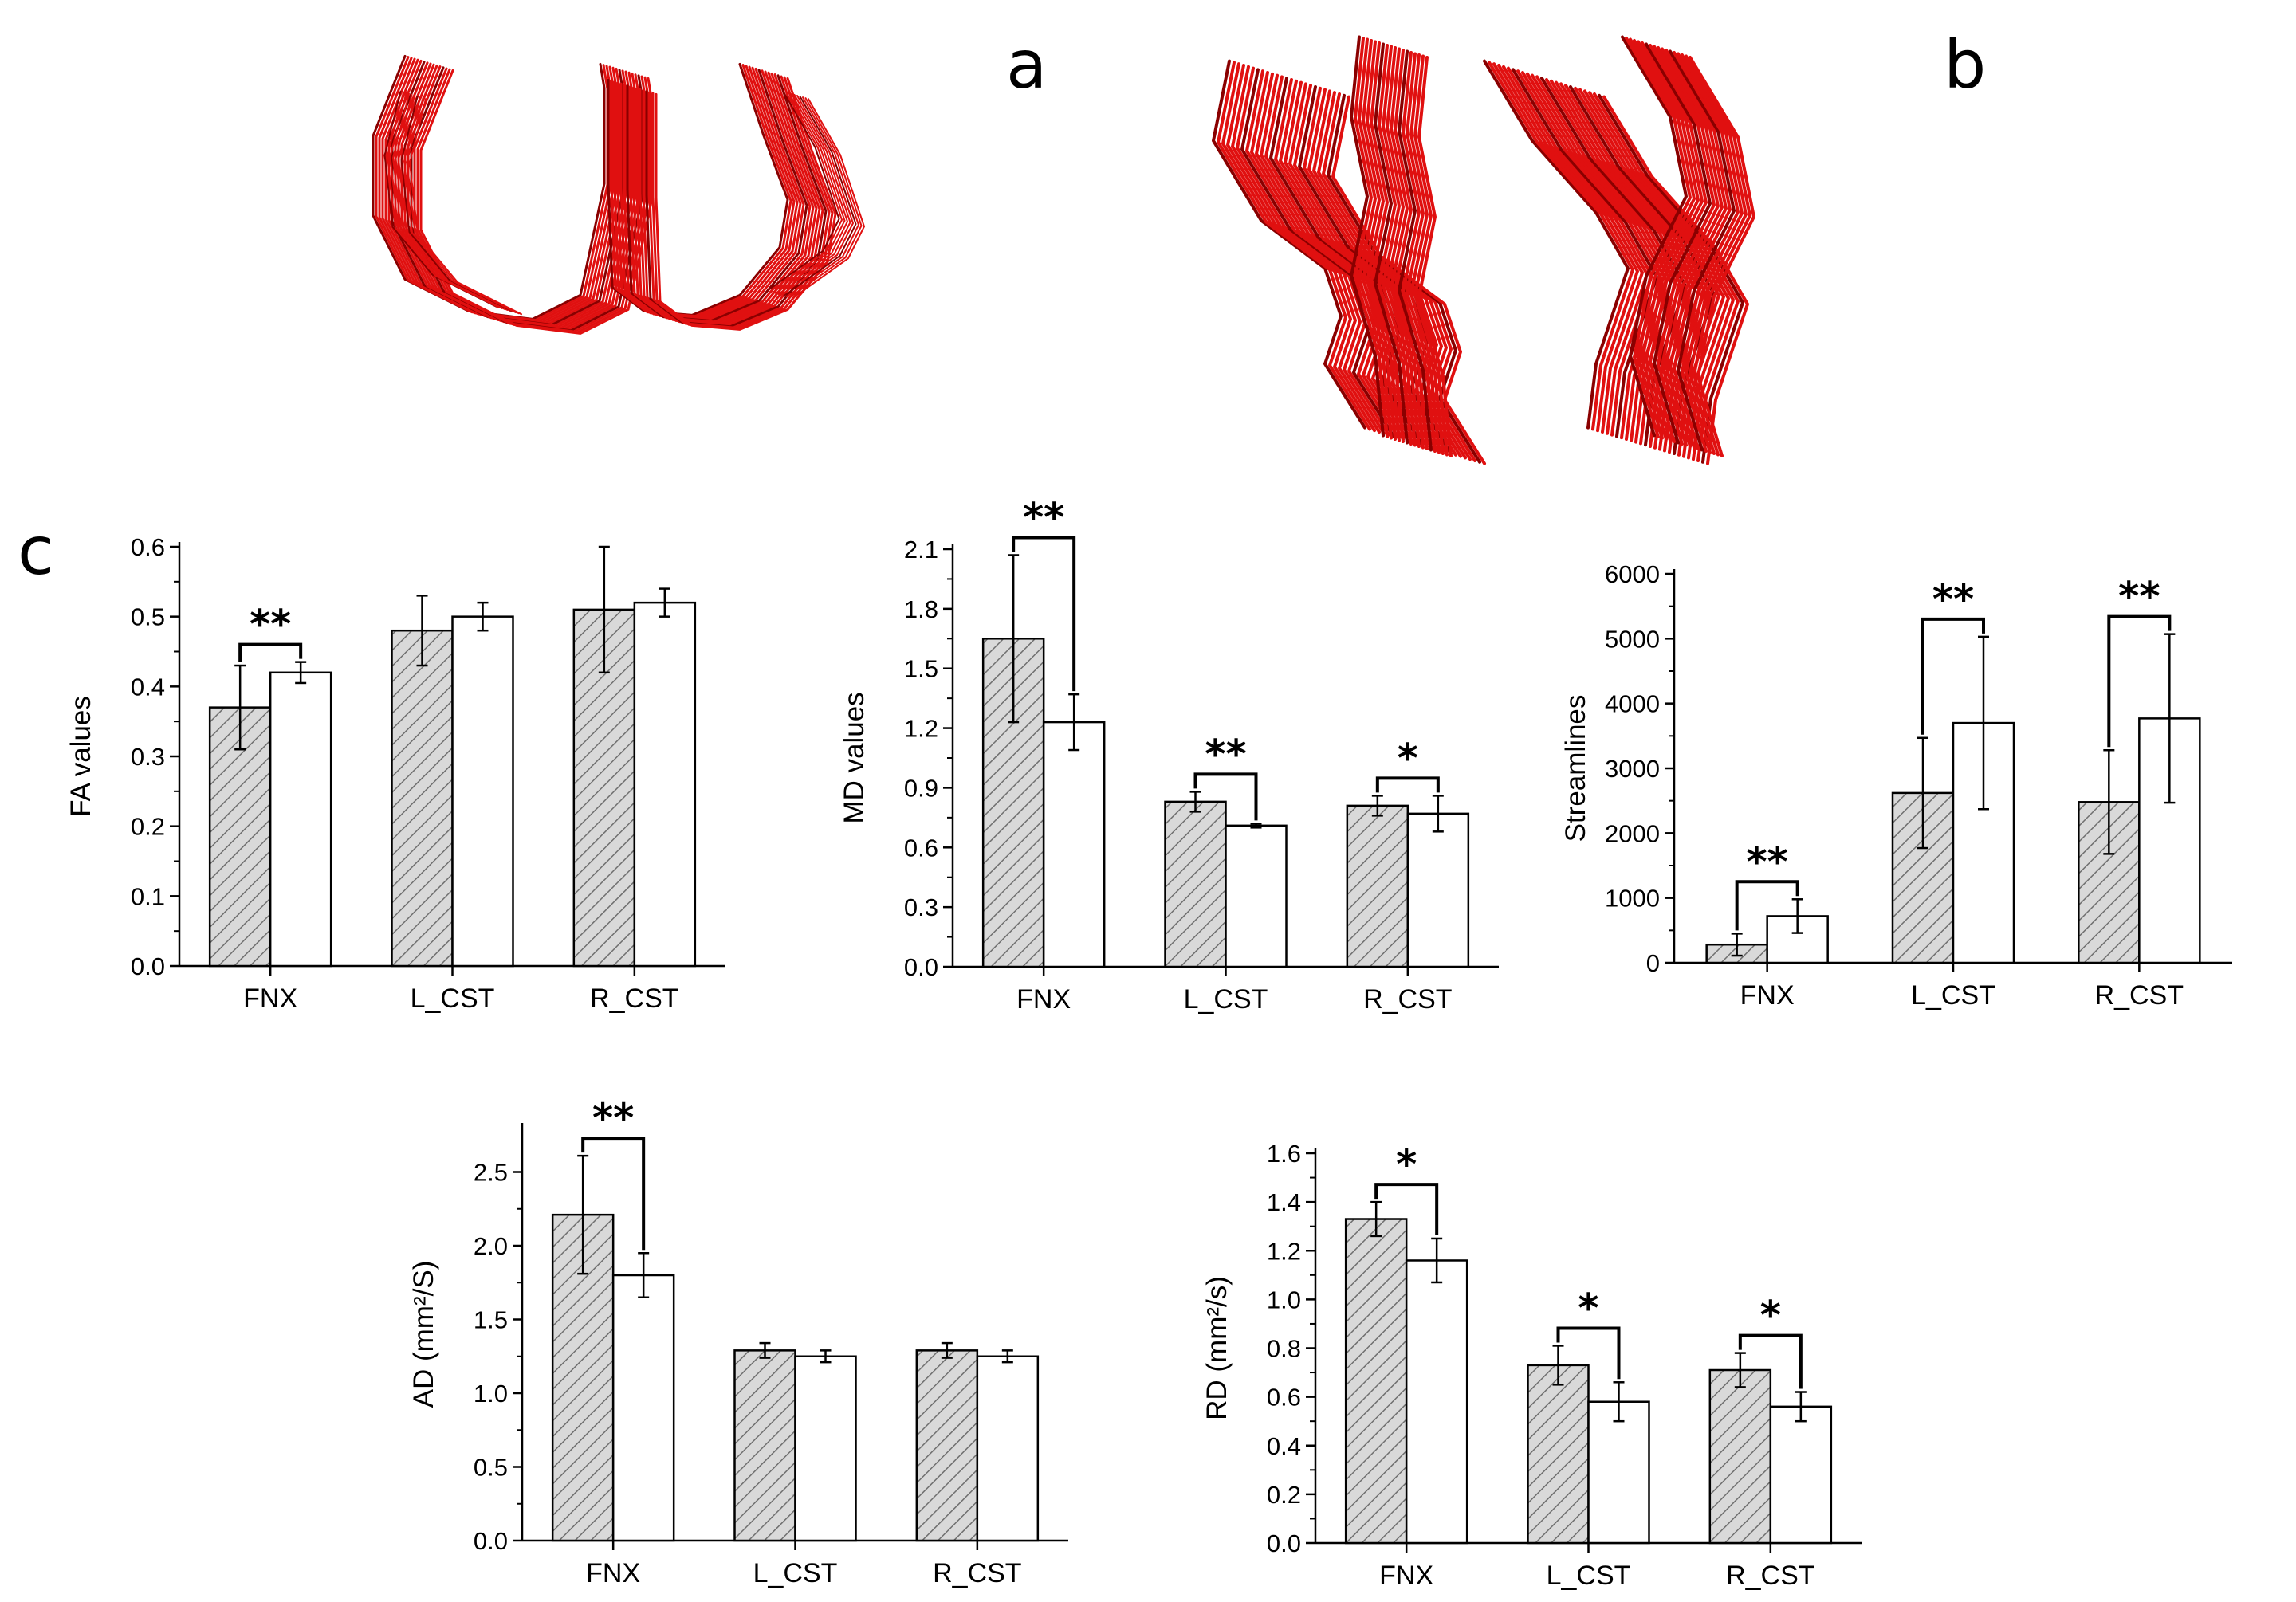 This screenshot has height=1602, width=2296. Describe the element at coordinates (921, 549) in the screenshot. I see `y-tick-label: 2.1` at that location.